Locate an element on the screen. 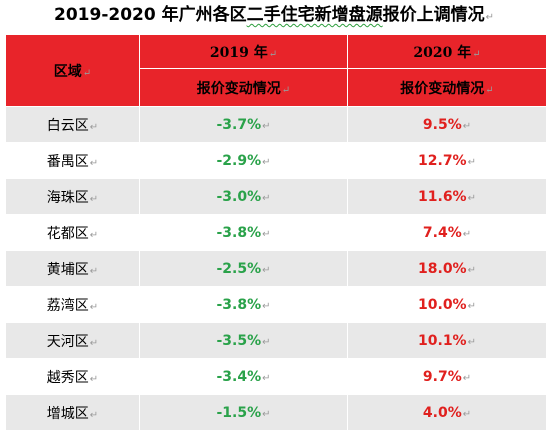  table-row: 天河区↵ -3.5%↵ 10.1%↵ is located at coordinates (276, 340).